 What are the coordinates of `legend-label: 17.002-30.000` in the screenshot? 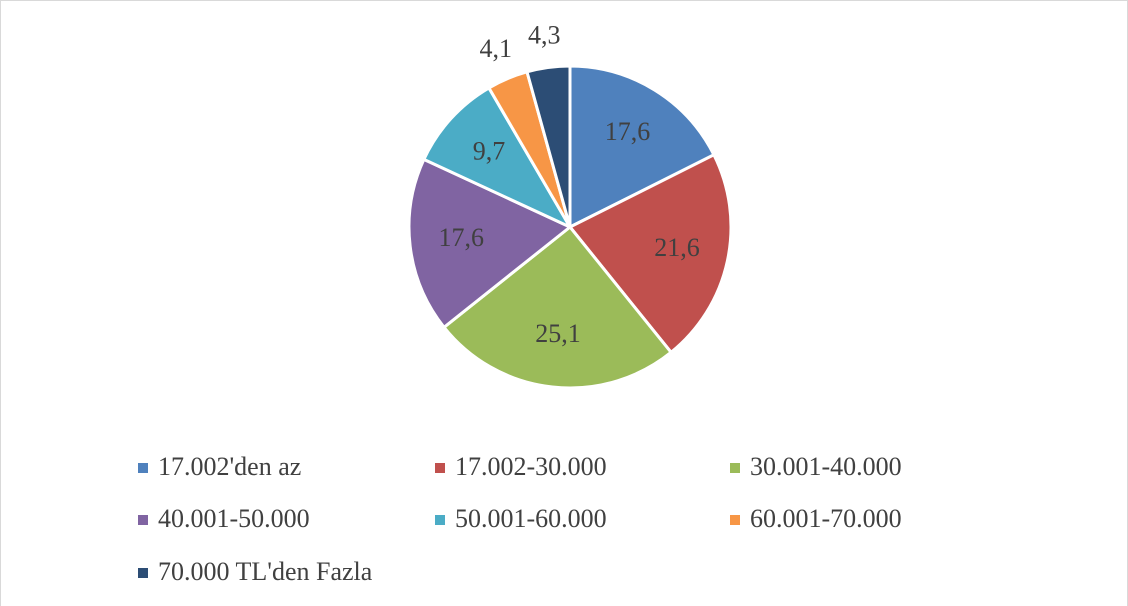 It's located at (531, 466).